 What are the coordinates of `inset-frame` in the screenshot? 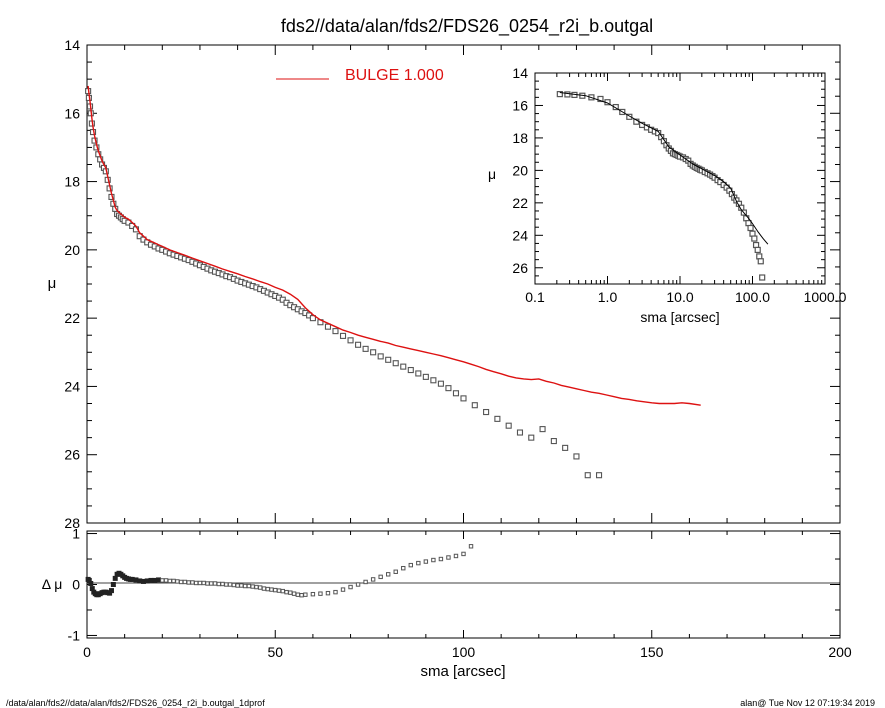 It's located at (680, 178).